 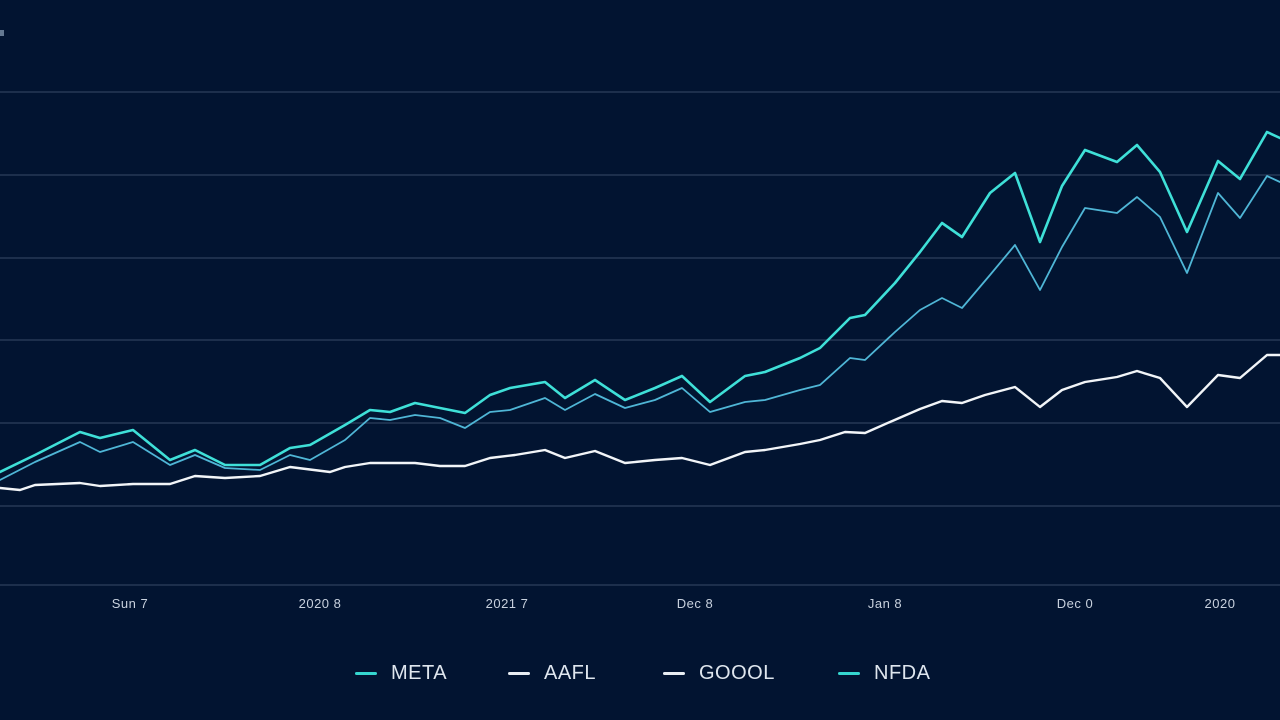 I want to click on x-tick-label: Jan 8, so click(x=885, y=603).